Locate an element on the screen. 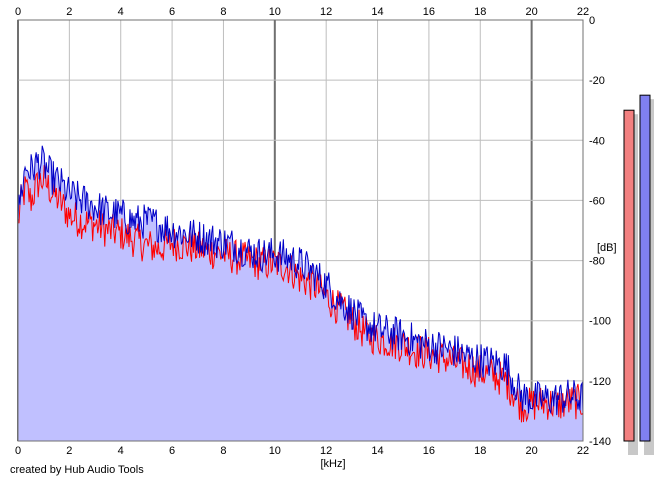 This screenshot has height=481, width=664. x-tick-label-bottom-10: 10 is located at coordinates (275, 451).